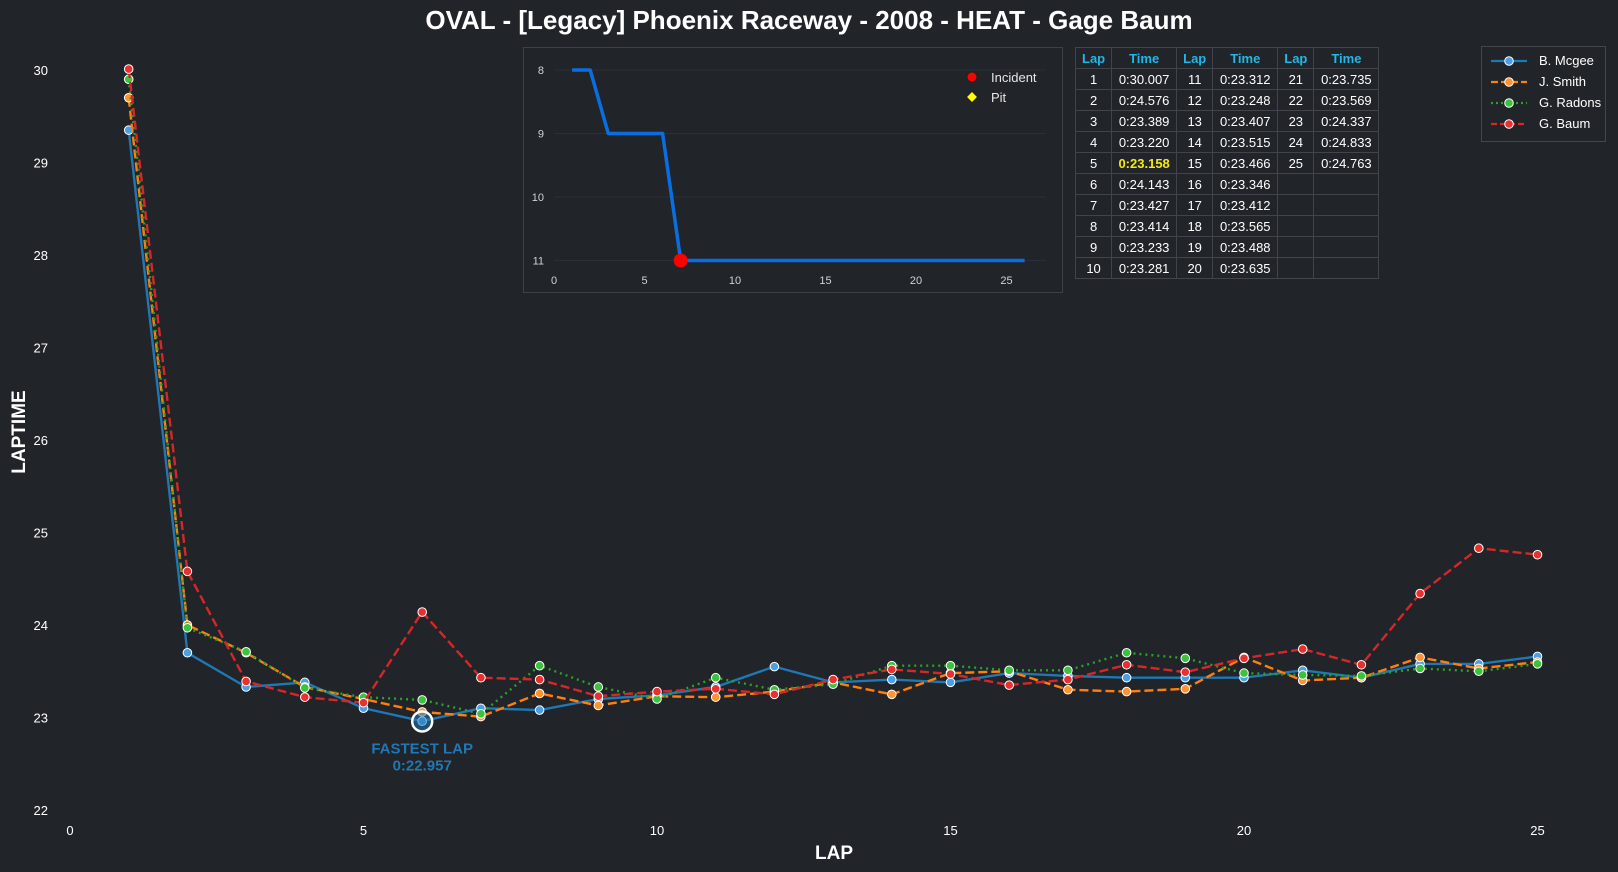  I want to click on lap-time-cell: 0:23.735, so click(1346, 79).